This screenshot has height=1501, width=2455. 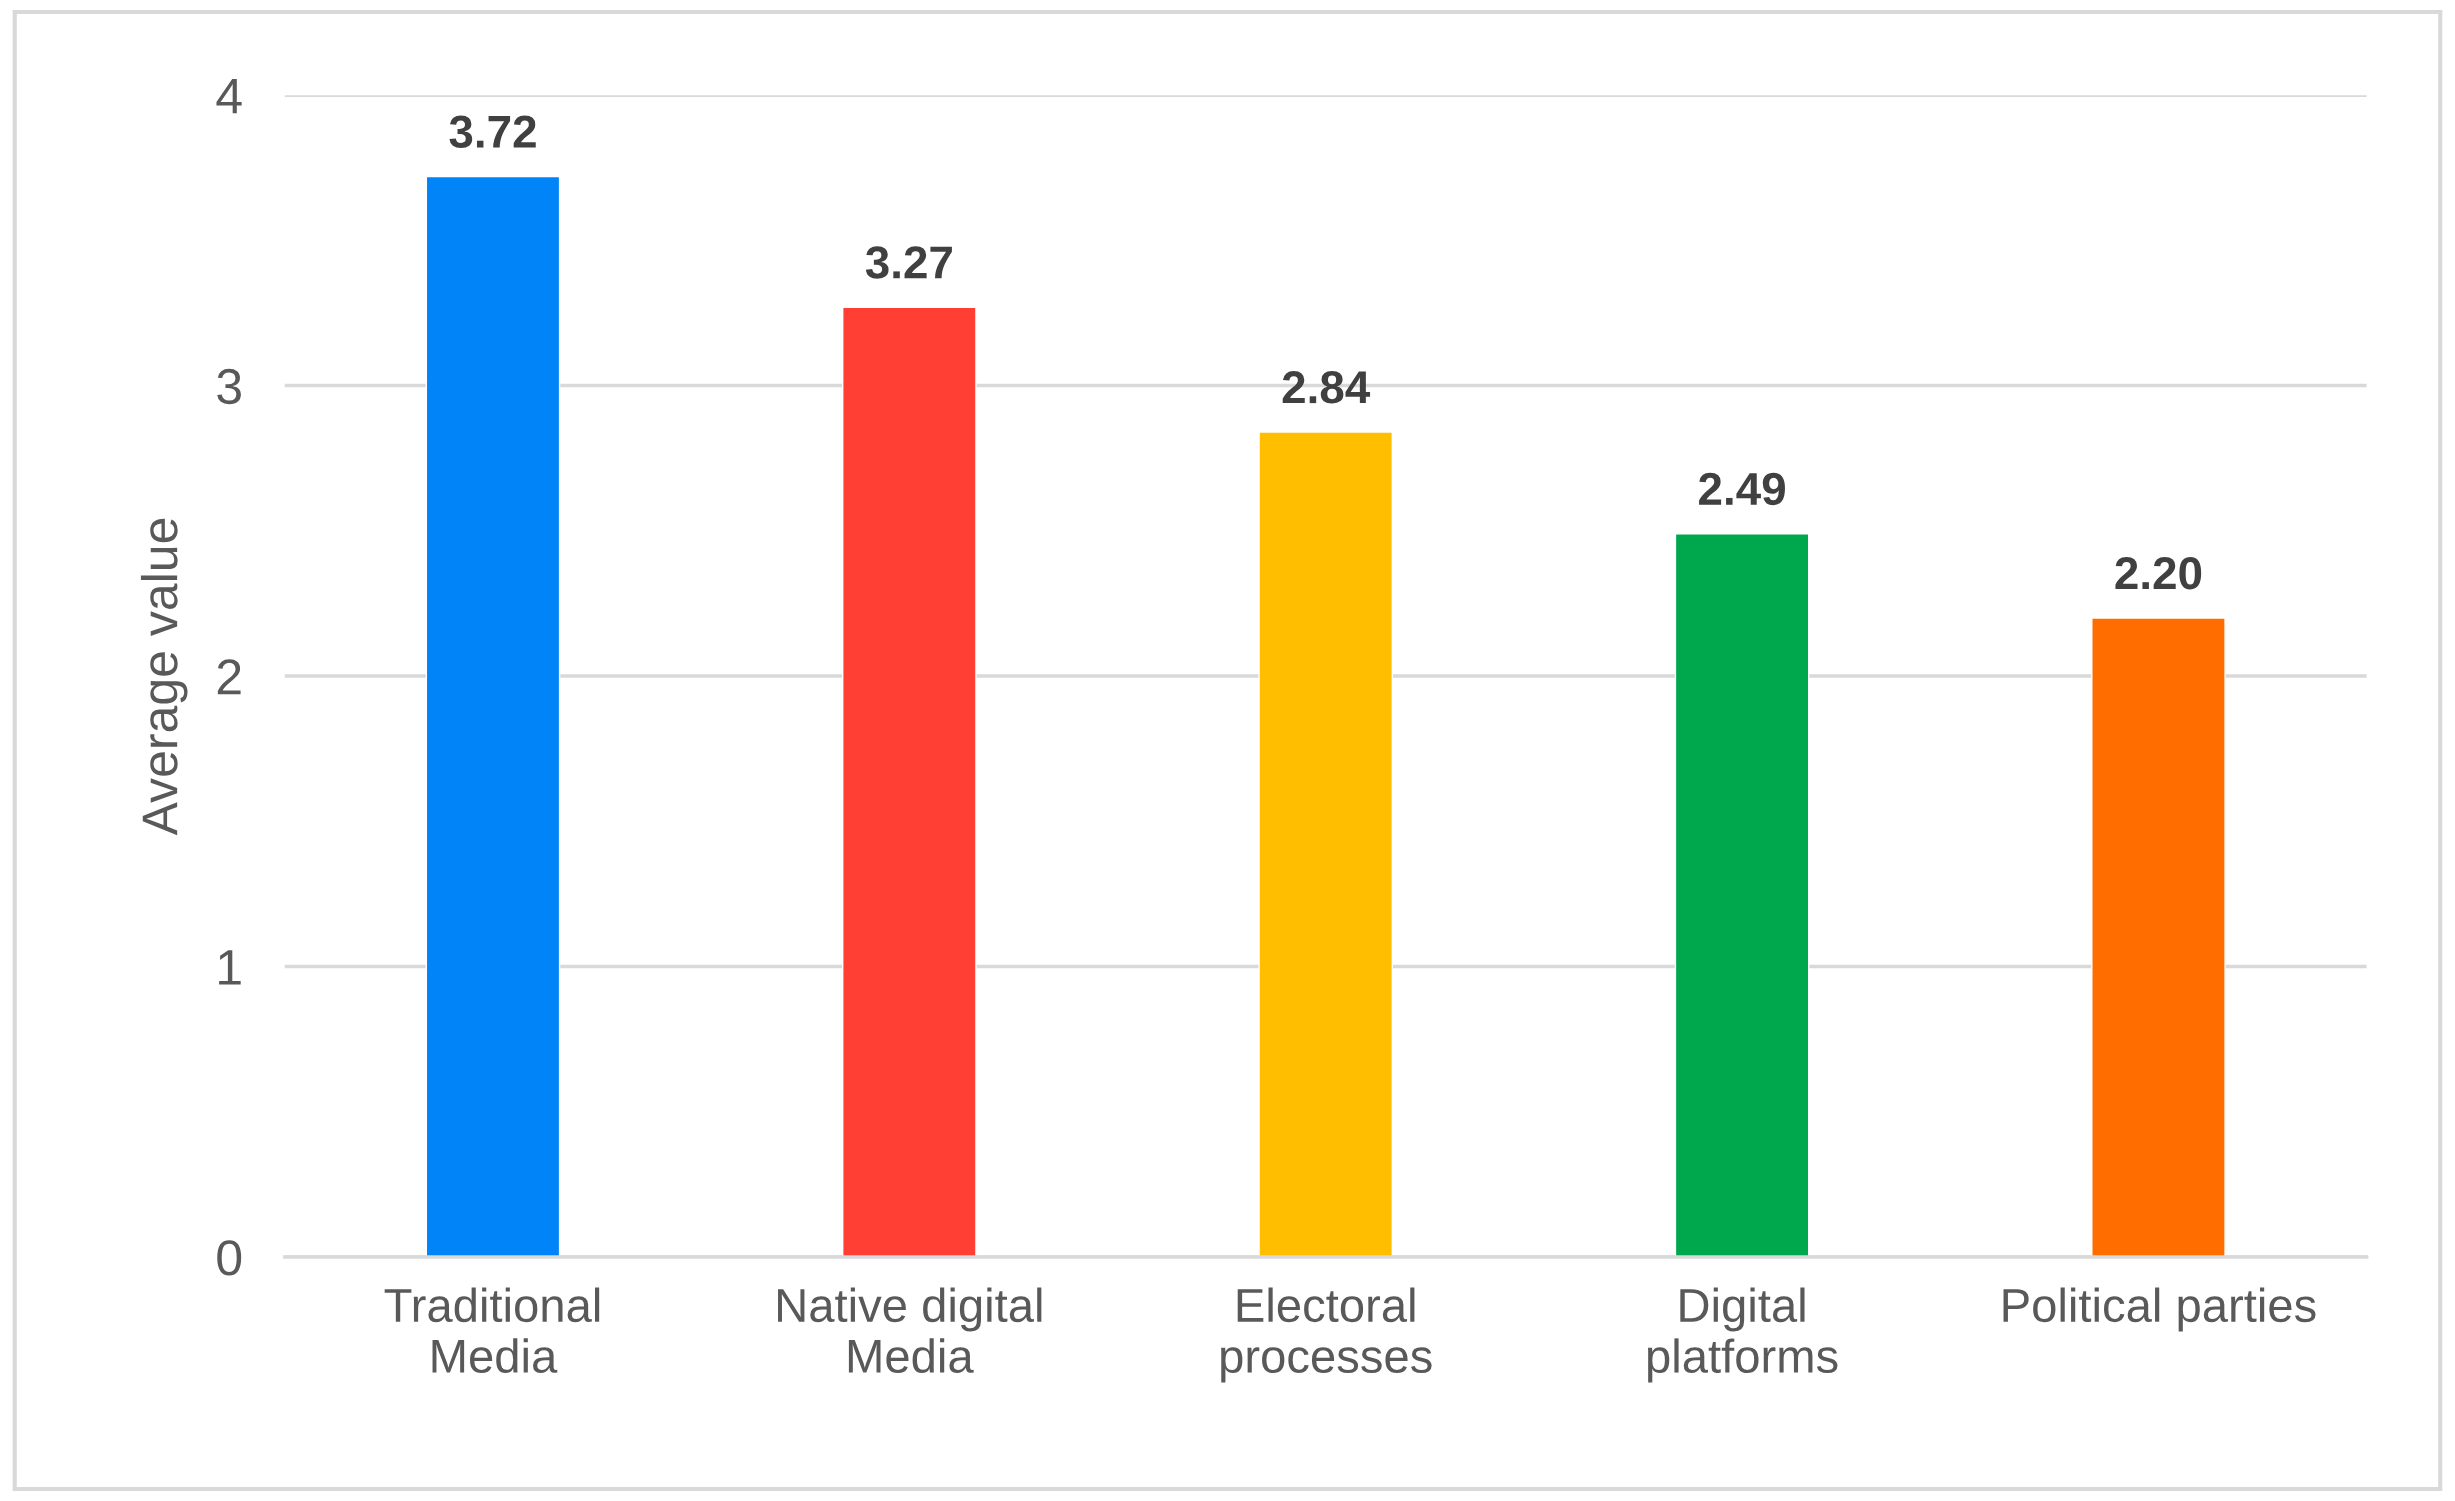 What do you see at coordinates (1742, 489) in the screenshot?
I see `data-label: 2.49` at bounding box center [1742, 489].